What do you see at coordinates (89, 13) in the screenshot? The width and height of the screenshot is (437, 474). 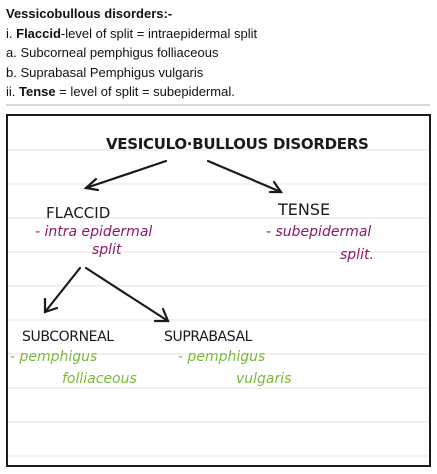 I see `heading: Vessicobullous disorders:-` at bounding box center [89, 13].